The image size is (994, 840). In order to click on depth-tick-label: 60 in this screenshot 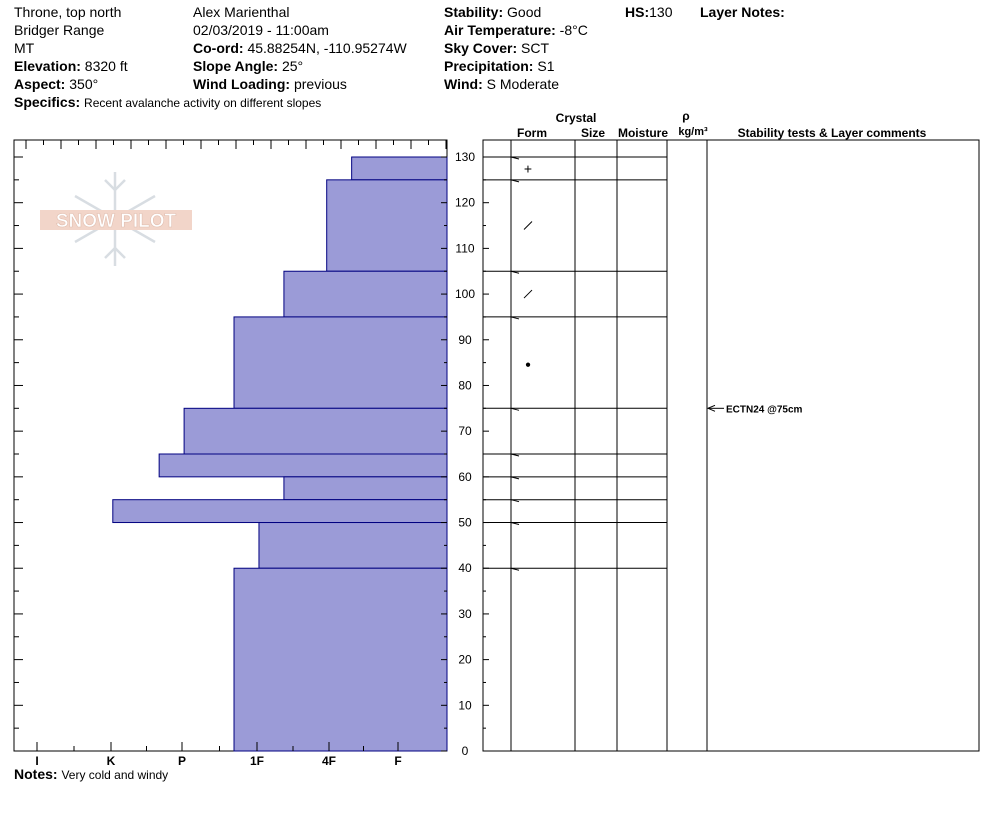, I will do `click(465, 477)`.